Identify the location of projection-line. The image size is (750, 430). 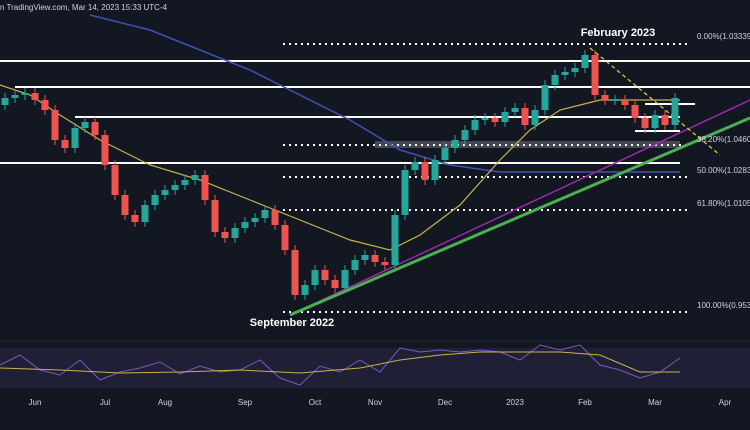
(655, 101).